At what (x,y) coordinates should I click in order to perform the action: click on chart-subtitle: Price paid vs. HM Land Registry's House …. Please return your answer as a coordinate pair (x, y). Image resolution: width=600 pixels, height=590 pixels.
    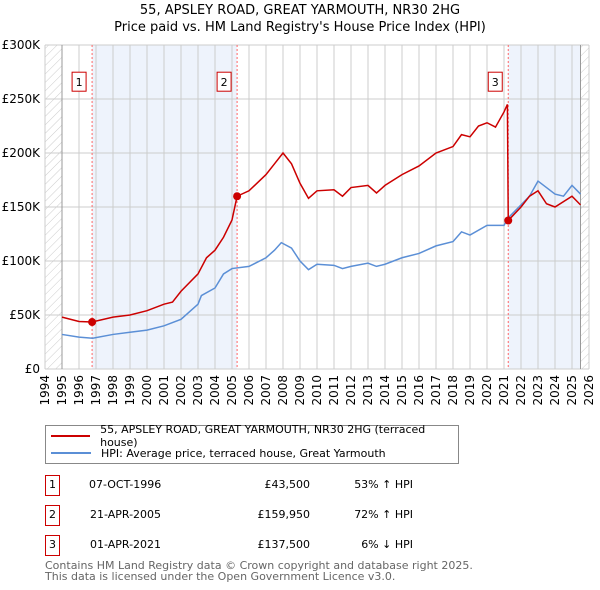
    Looking at the image, I should click on (300, 27).